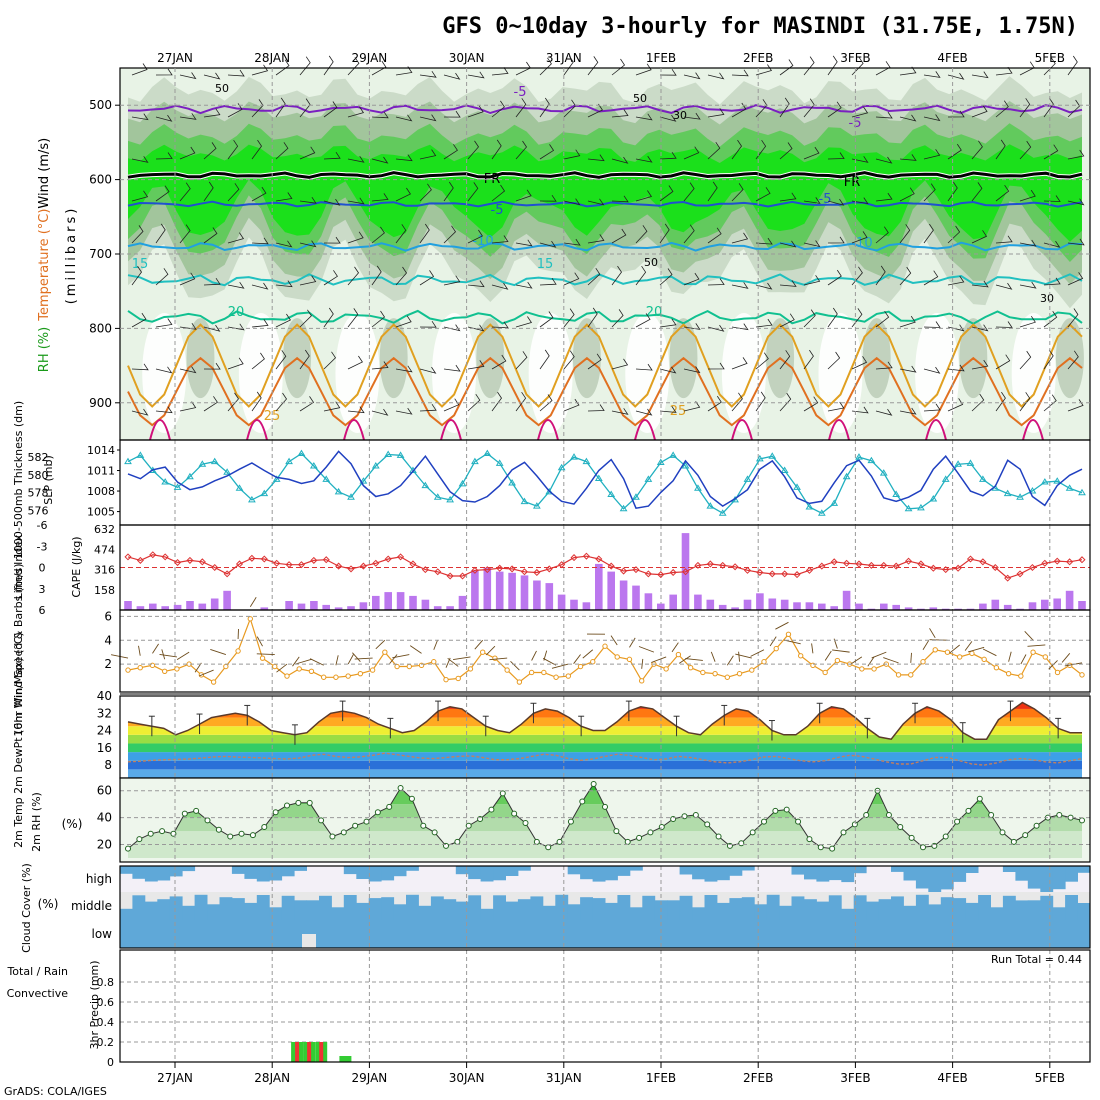 This screenshot has width=1100, height=1100. I want to click on isotherm-label-8: FR, so click(852, 182).